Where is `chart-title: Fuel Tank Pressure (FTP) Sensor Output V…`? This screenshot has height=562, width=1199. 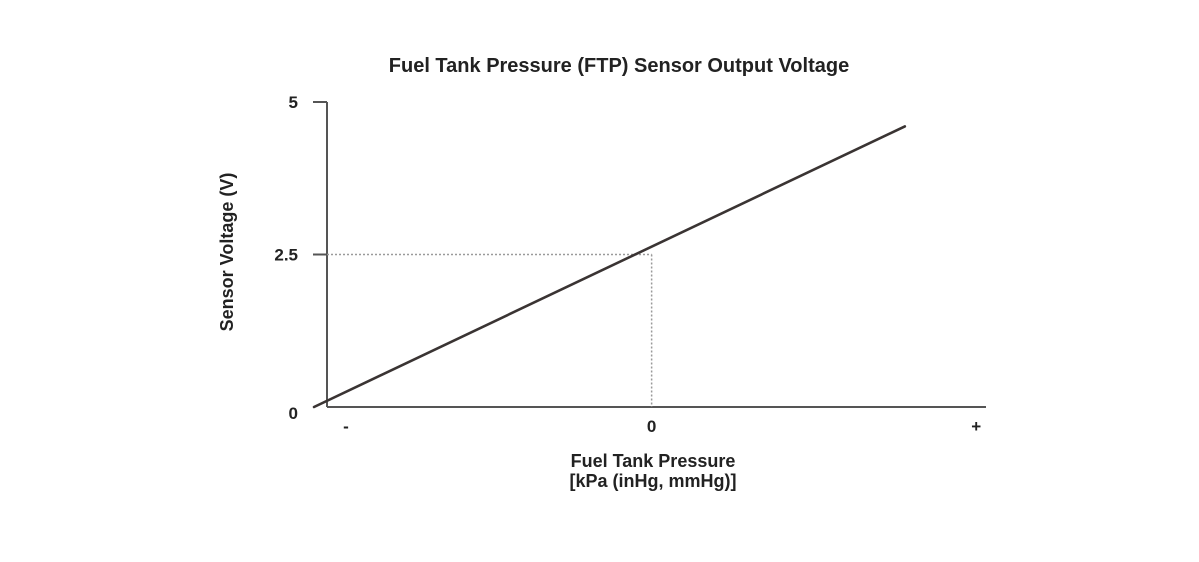
chart-title: Fuel Tank Pressure (FTP) Sensor Output V… is located at coordinates (619, 66).